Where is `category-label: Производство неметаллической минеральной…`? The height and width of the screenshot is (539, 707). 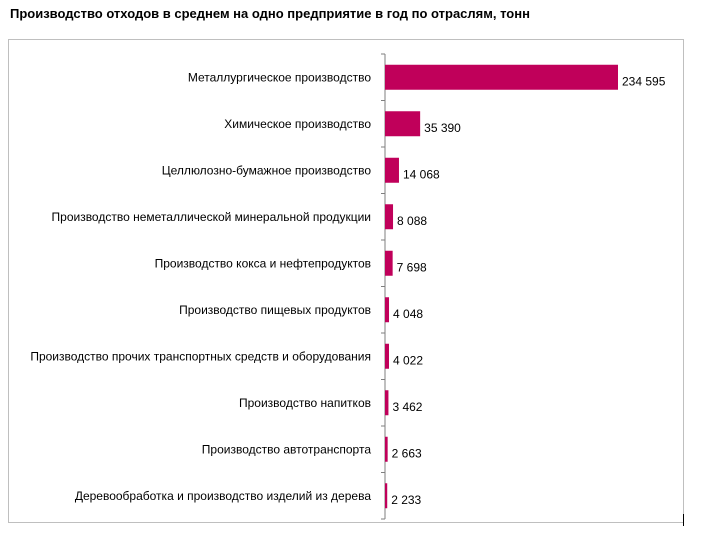 category-label: Производство неметаллической минеральной… is located at coordinates (211, 217).